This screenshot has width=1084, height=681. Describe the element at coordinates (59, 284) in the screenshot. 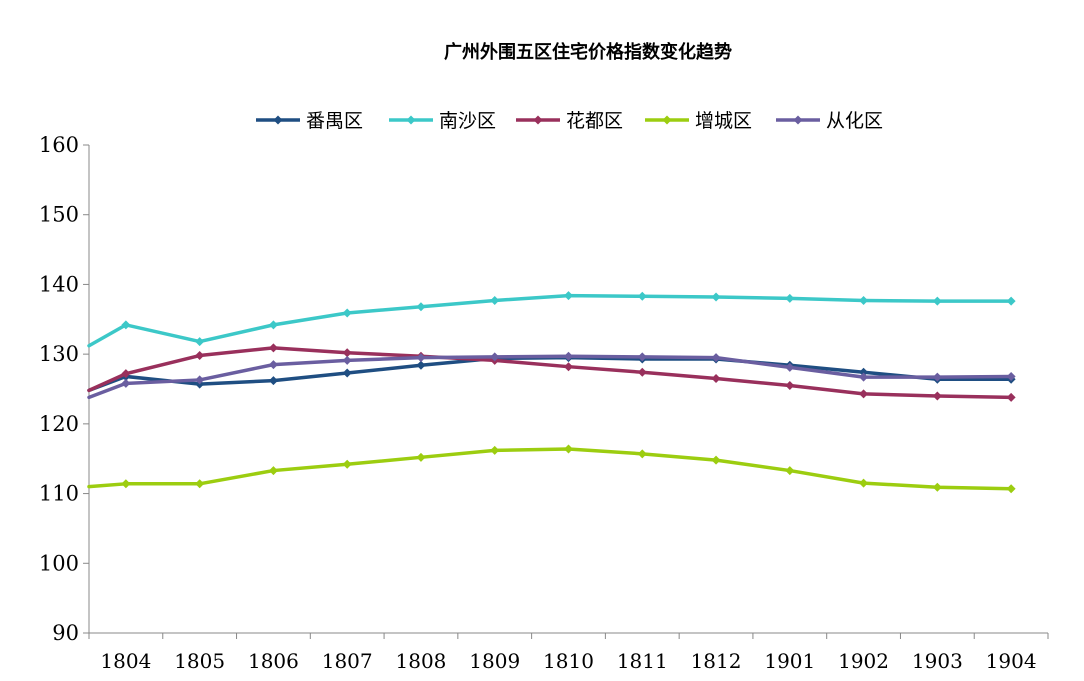

I see `y-tick-label: 140` at that location.